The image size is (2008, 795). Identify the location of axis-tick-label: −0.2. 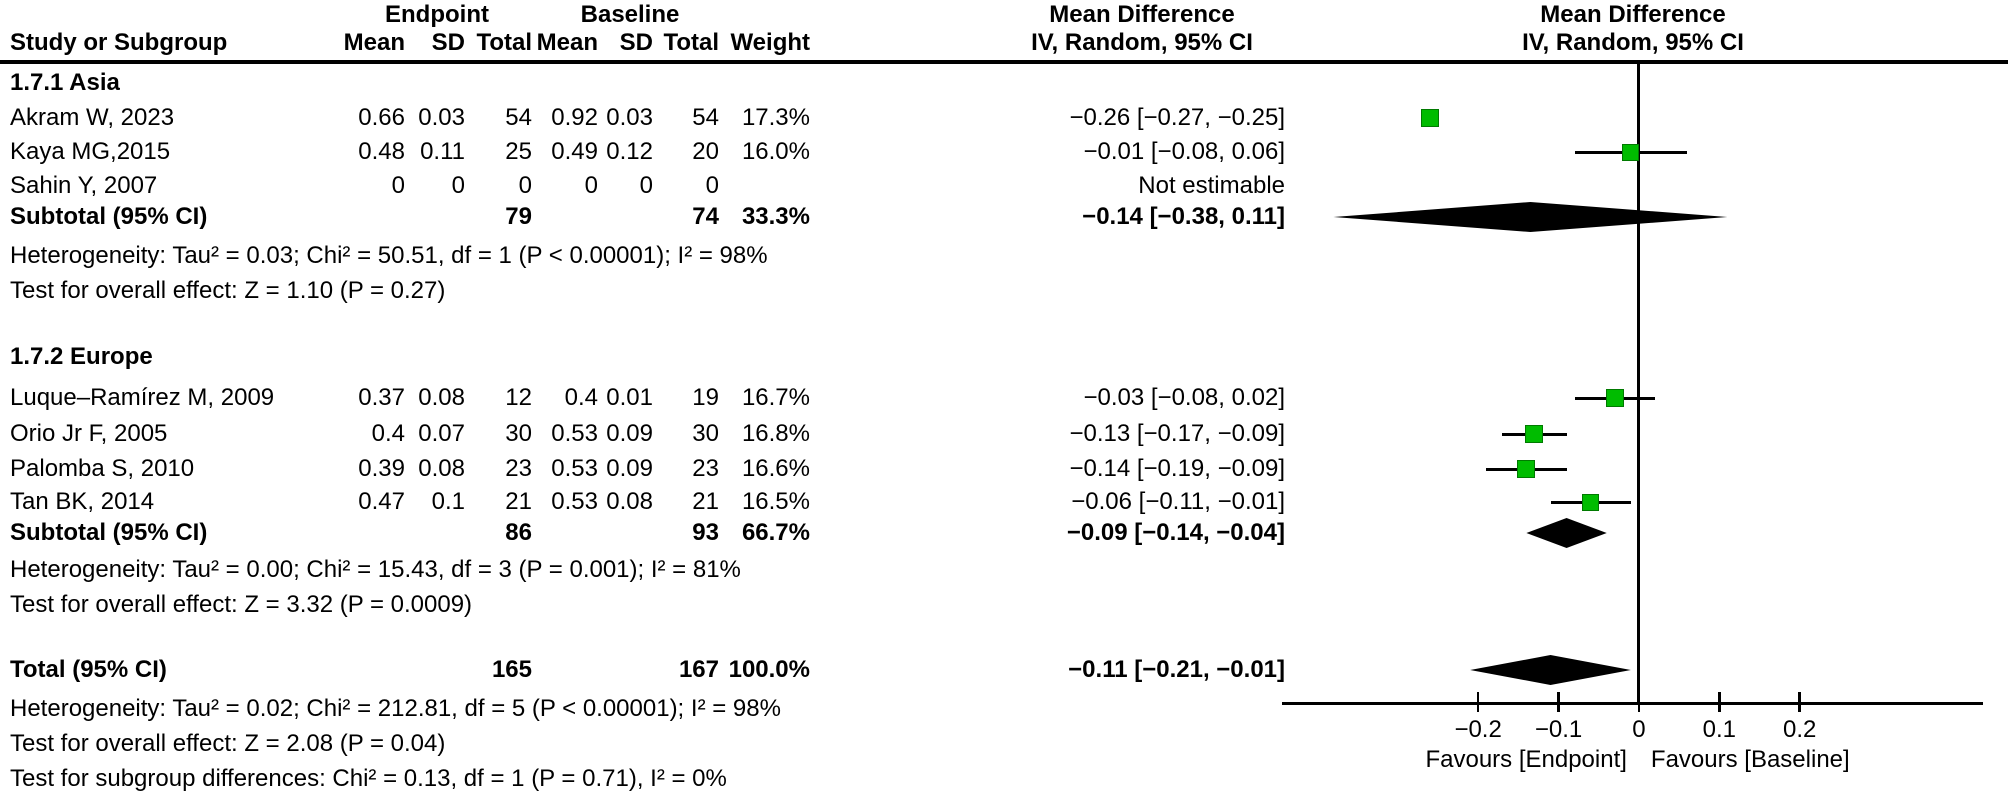
(1478, 729).